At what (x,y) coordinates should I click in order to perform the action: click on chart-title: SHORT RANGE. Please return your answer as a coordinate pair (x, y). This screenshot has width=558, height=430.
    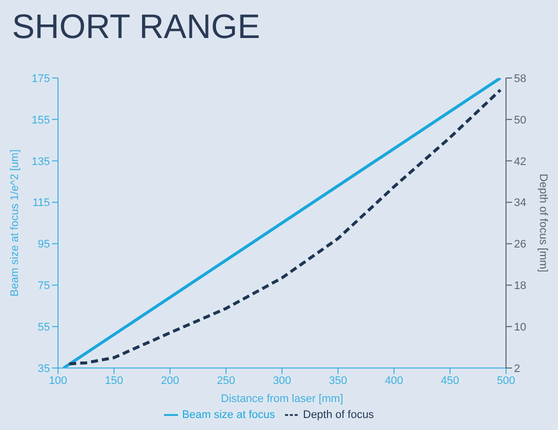
    Looking at the image, I should click on (136, 27).